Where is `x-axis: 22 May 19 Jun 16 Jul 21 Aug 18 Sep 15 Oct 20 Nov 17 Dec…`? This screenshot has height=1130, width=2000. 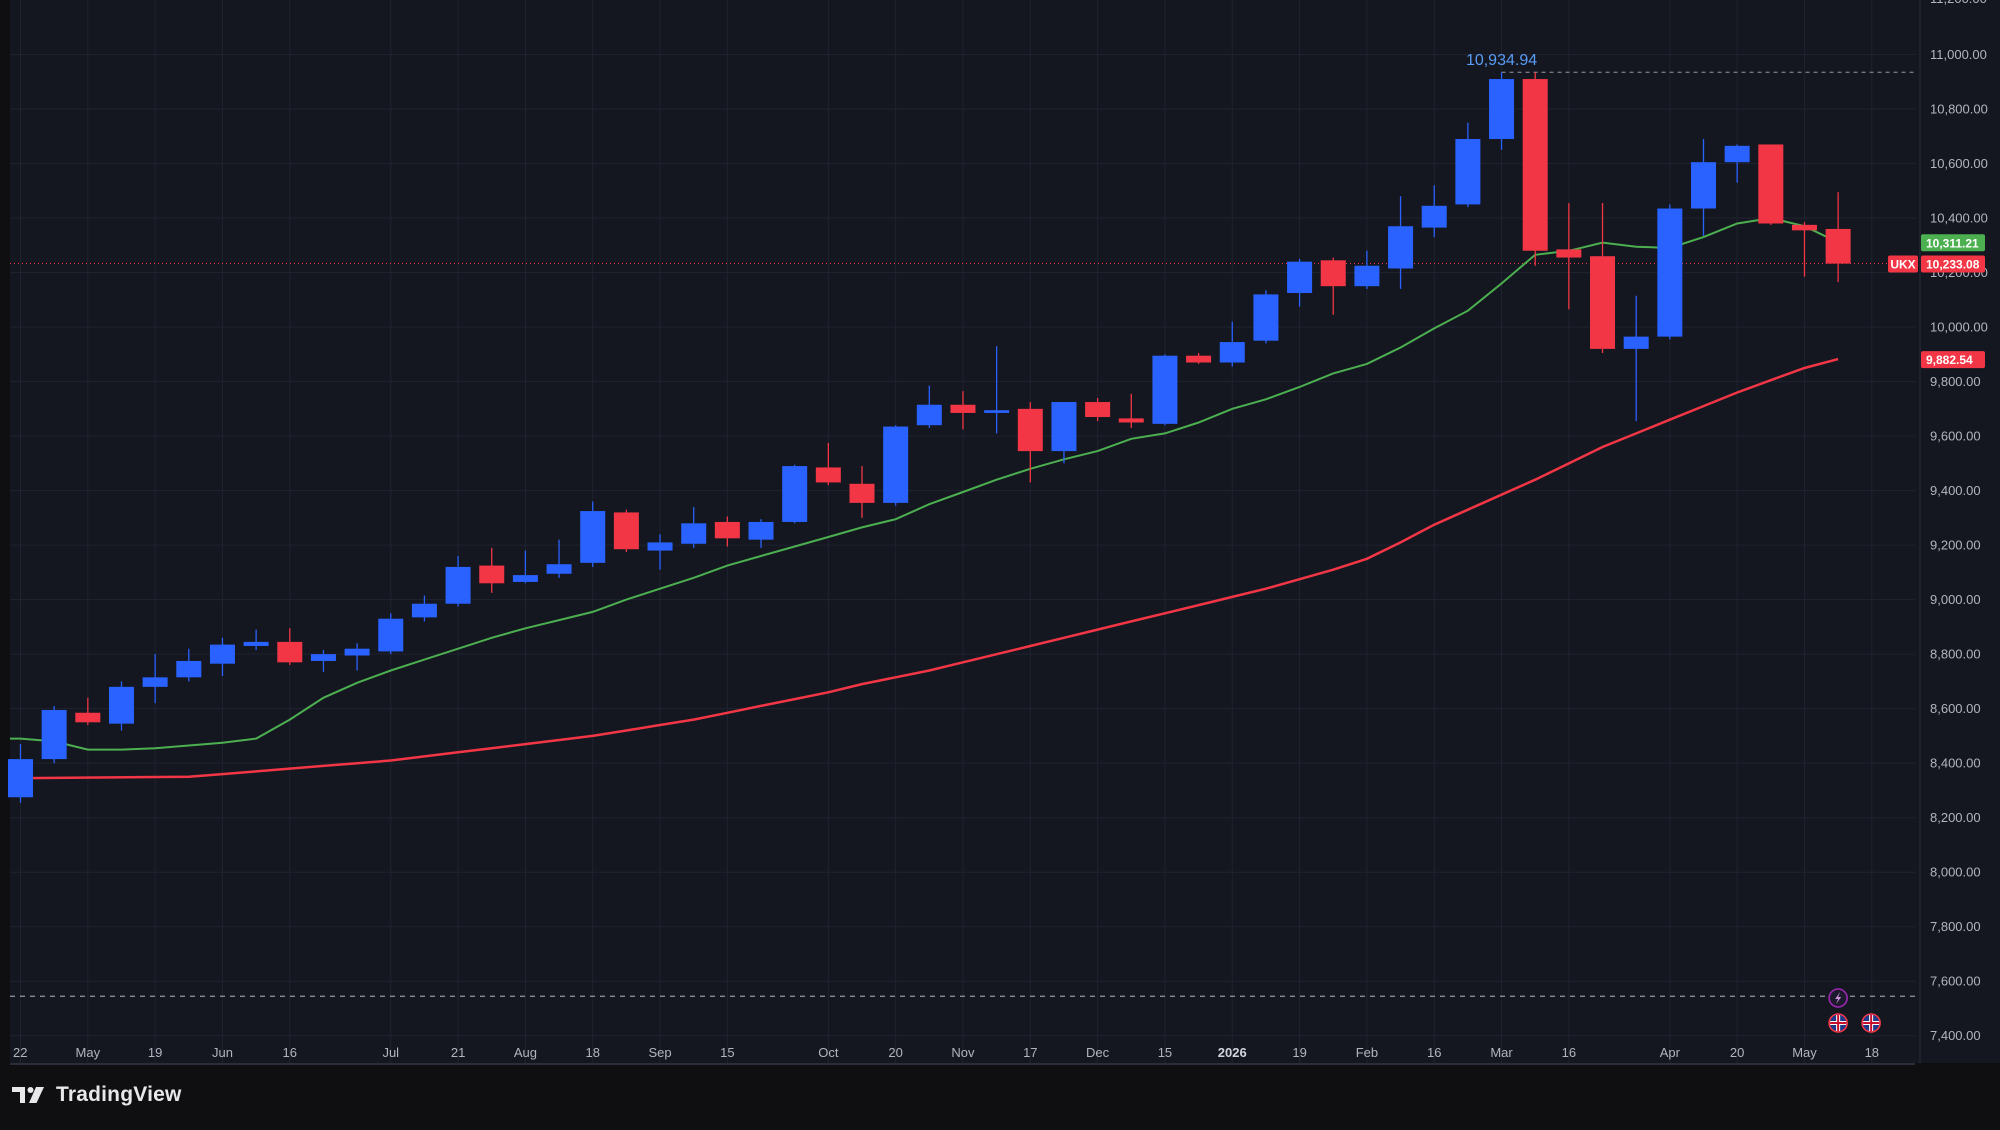 x-axis: 22 May 19 Jun 16 Jul 21 Aug 18 Sep 15 Oct 20 Nov 17 Dec… is located at coordinates (946, 1052).